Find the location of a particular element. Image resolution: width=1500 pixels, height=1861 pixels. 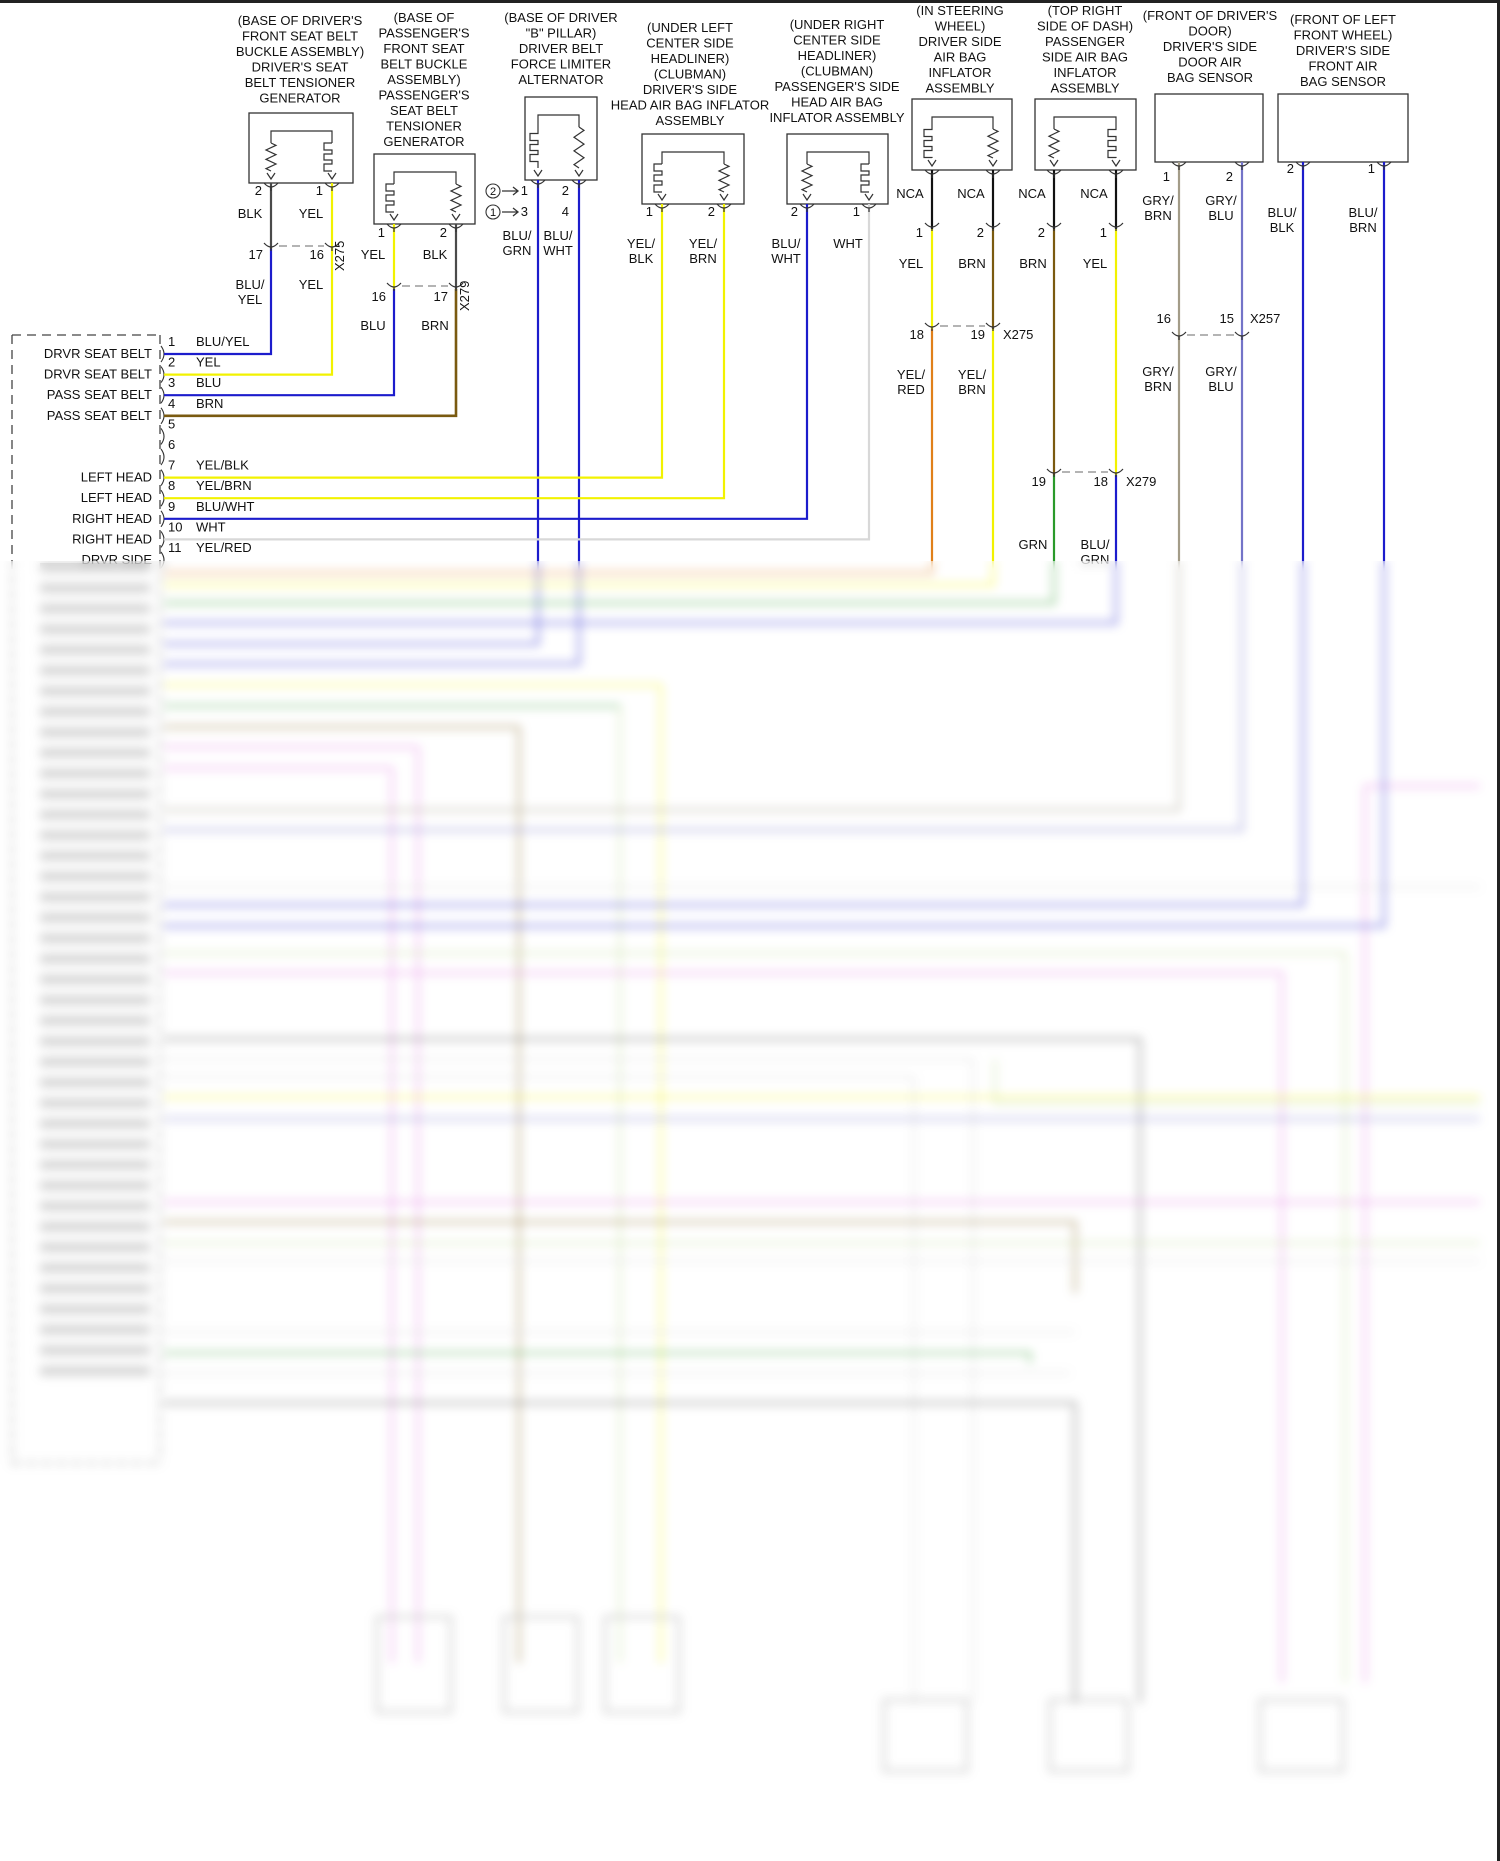

module-pin-wire-color: YEL is located at coordinates (208, 362).